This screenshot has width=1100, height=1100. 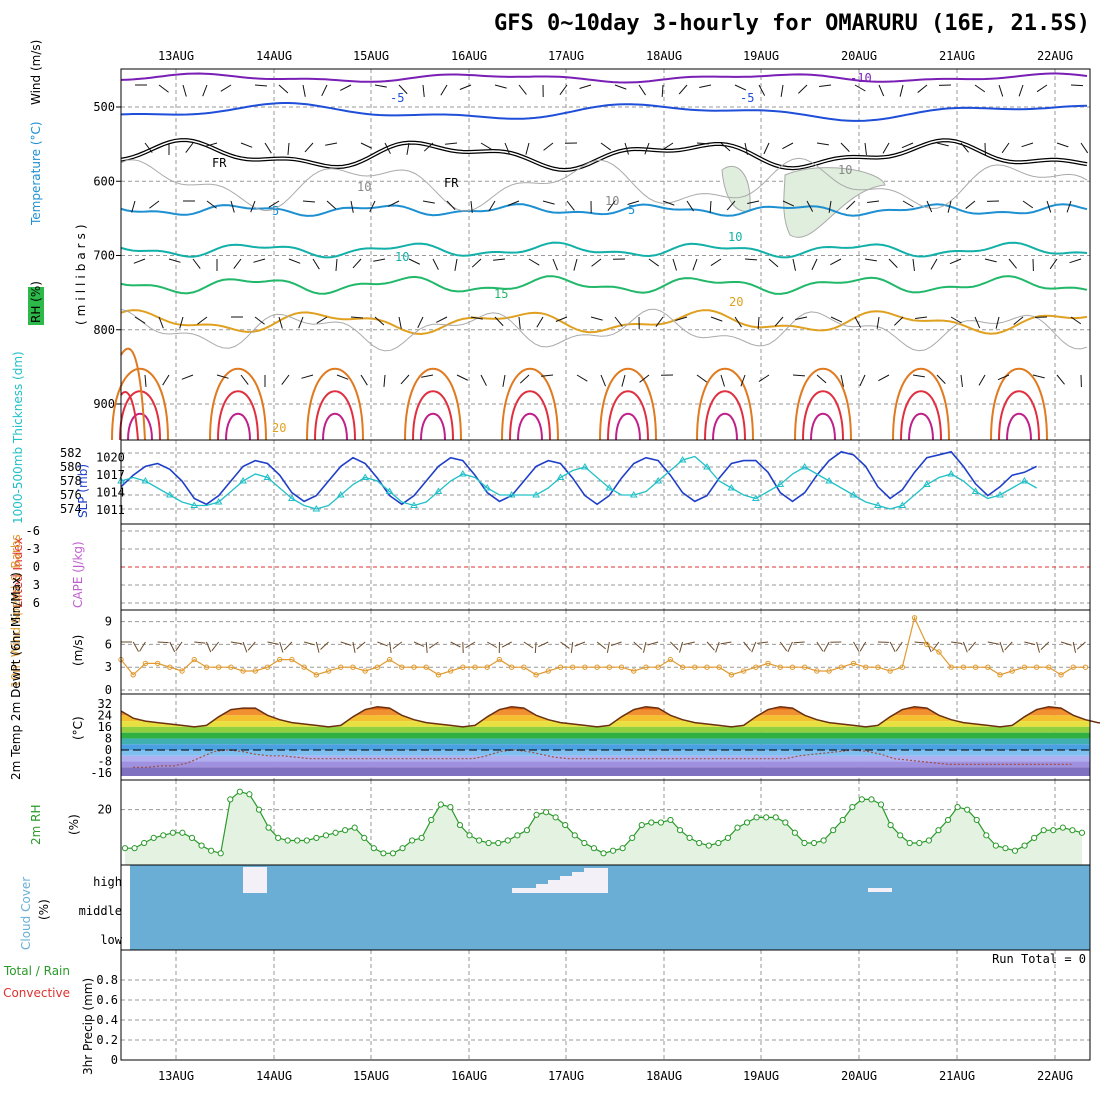 I want to click on date-label-bottom: 21AUG, so click(x=957, y=1076).